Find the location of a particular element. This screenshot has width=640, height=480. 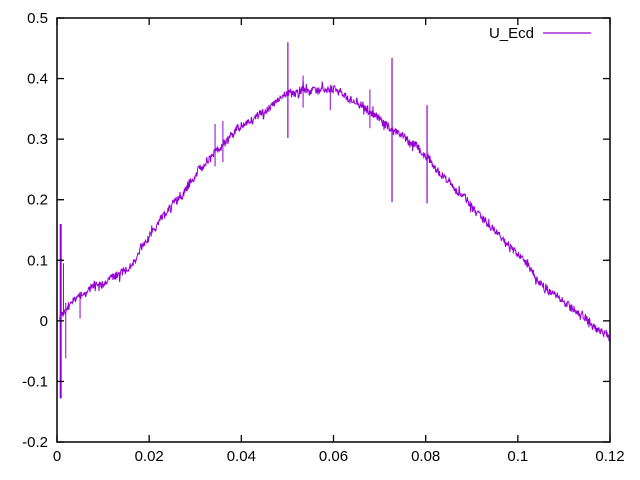

y-tick-label: 0 is located at coordinates (44, 321).